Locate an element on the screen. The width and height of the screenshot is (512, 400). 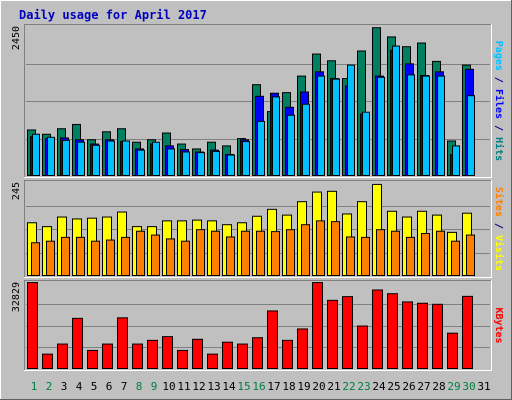
legend-part-2: / is located at coordinates (498, 226).